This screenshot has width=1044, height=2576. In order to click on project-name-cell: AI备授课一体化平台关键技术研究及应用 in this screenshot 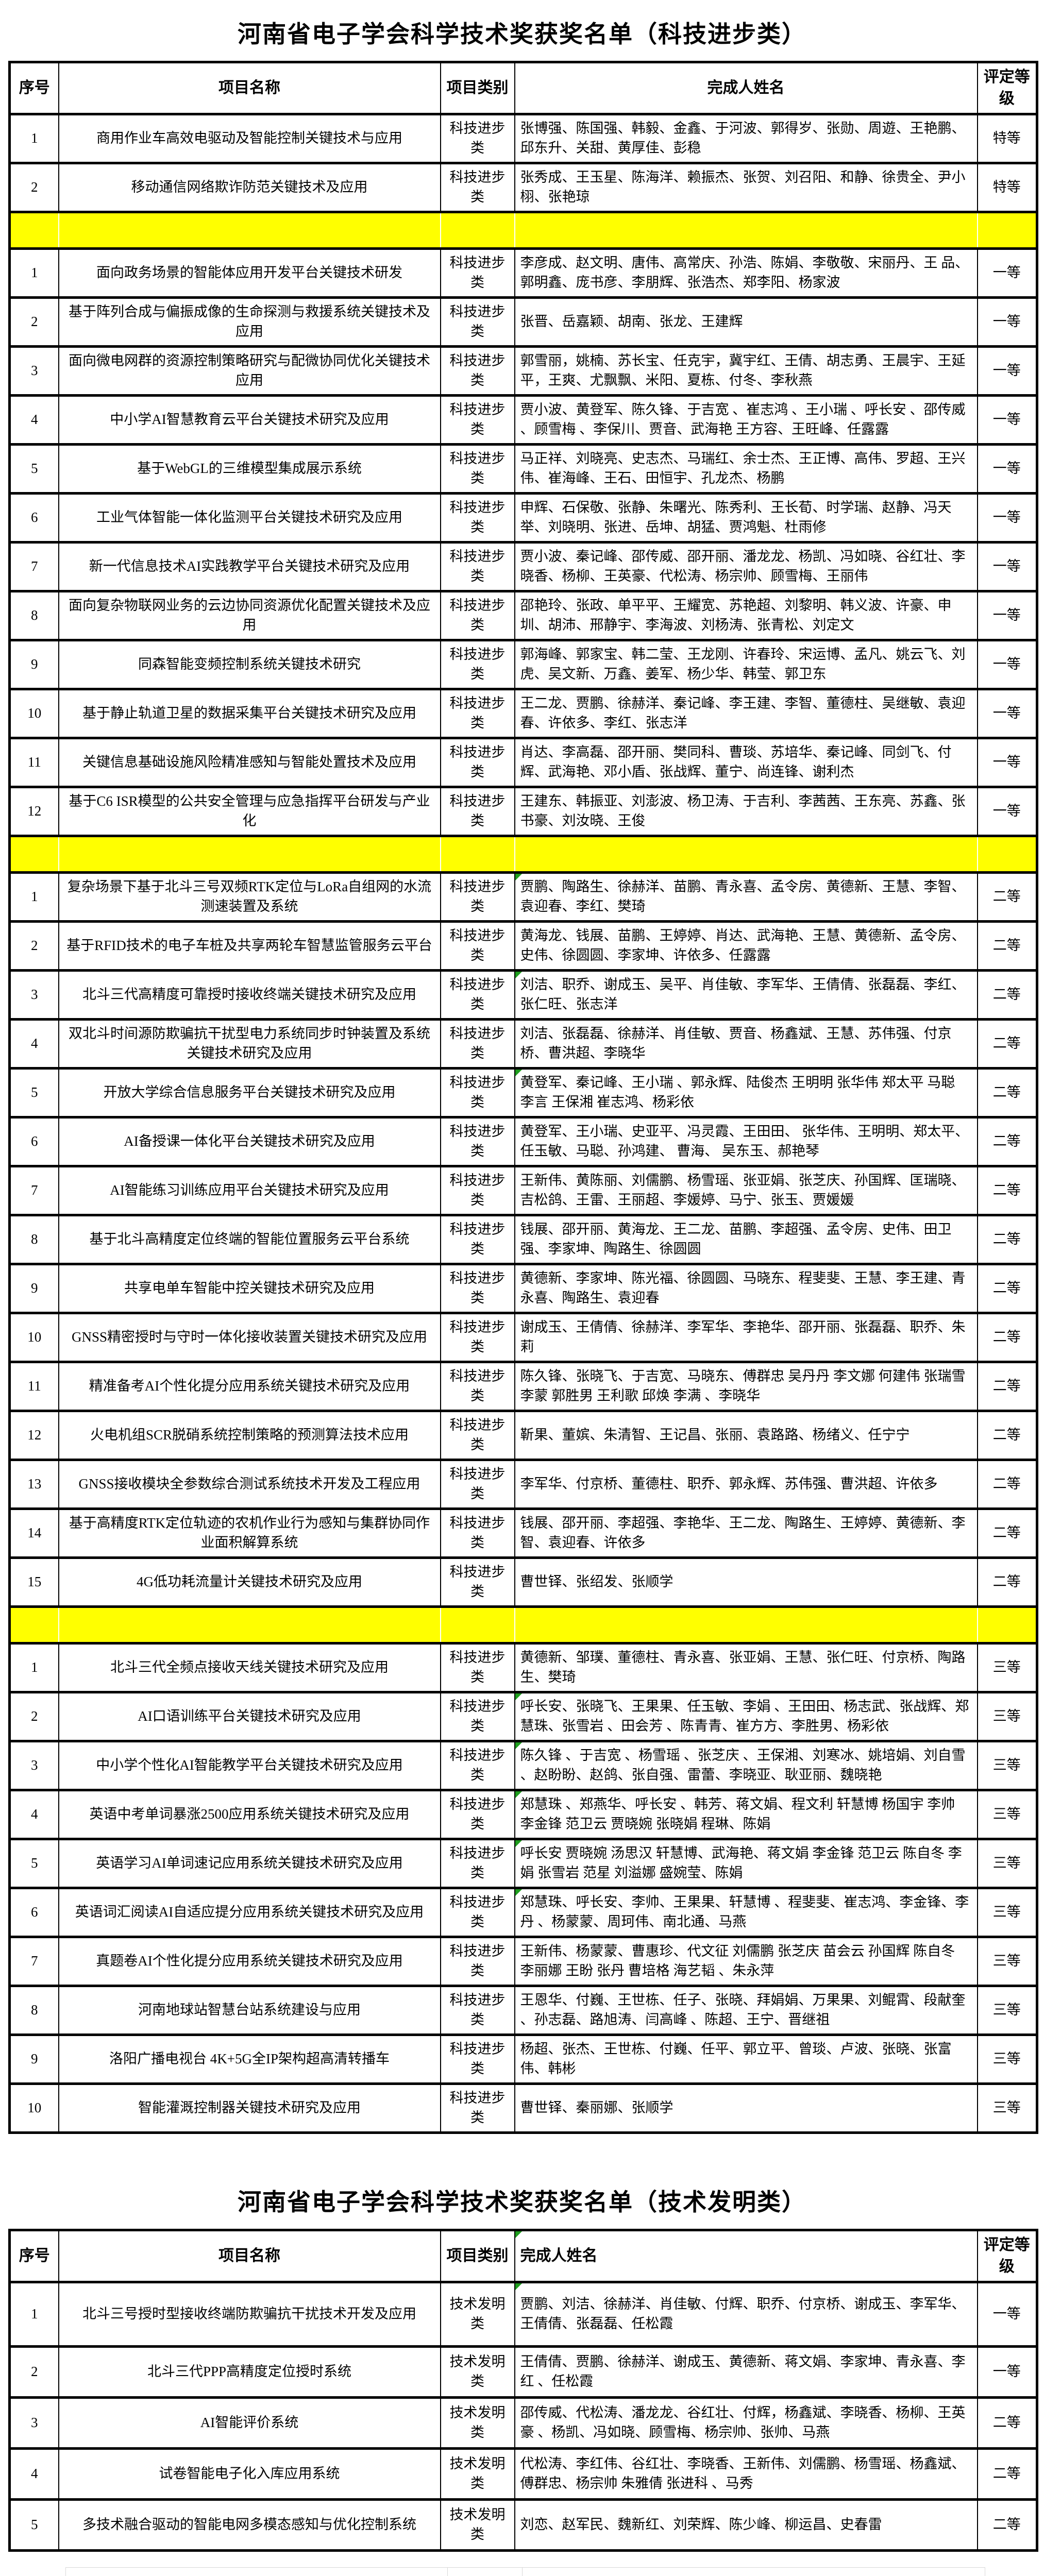, I will do `click(249, 1141)`.